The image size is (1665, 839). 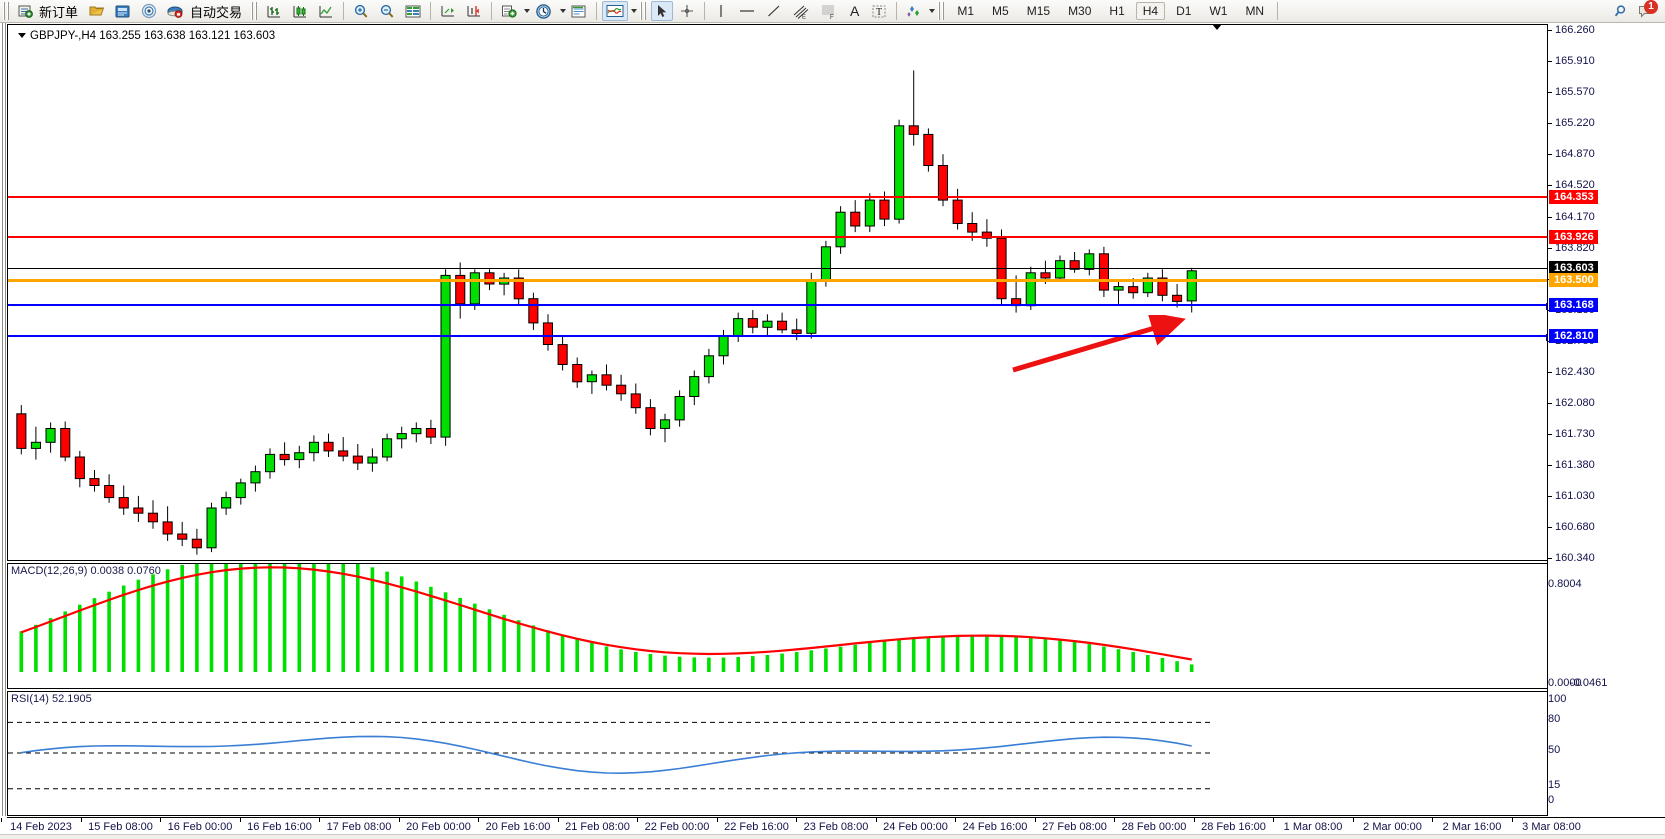 What do you see at coordinates (1108, 350) in the screenshot?
I see `uptrend-arrow` at bounding box center [1108, 350].